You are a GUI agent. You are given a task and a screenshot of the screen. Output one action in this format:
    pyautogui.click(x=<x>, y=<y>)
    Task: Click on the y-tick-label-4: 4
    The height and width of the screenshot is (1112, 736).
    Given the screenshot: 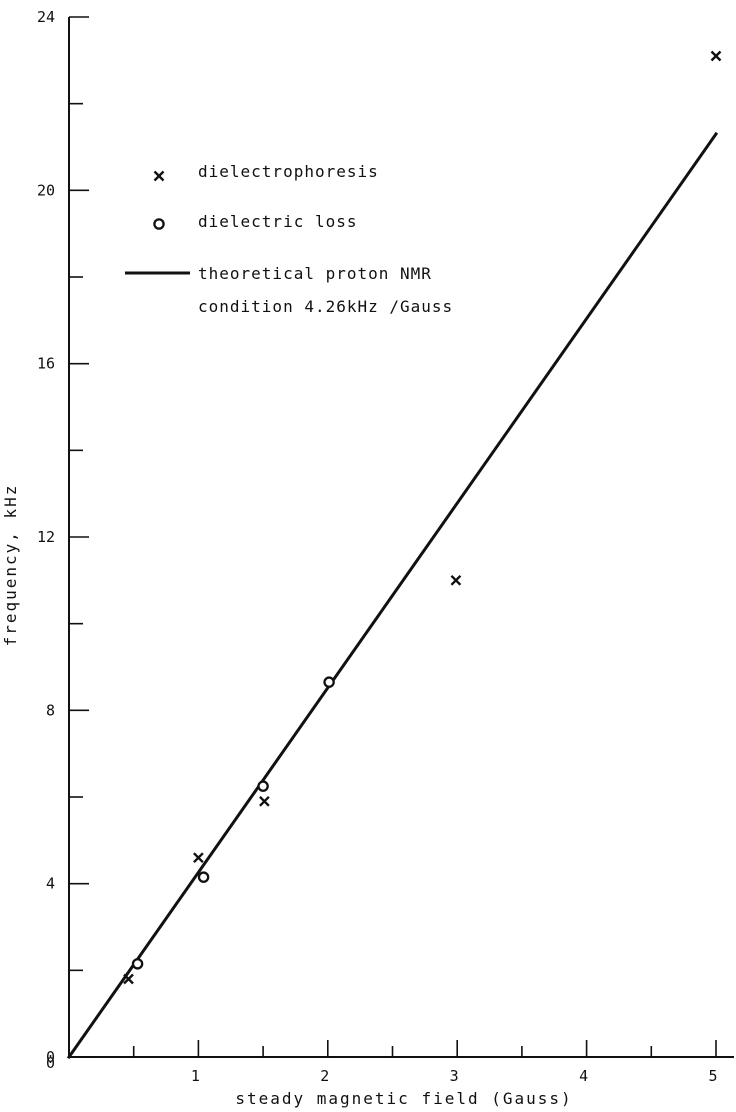 What is the action you would take?
    pyautogui.click(x=50, y=884)
    